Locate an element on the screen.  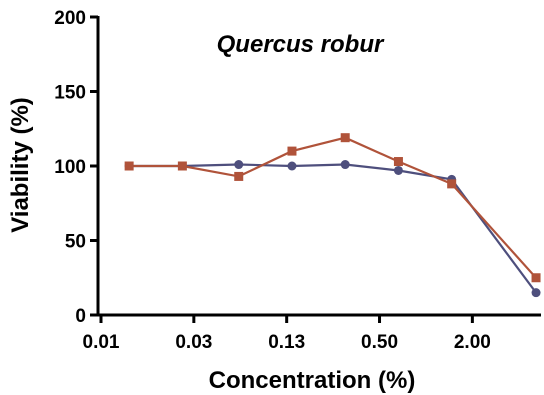
y-tick-label: 0 is located at coordinates (80, 316).